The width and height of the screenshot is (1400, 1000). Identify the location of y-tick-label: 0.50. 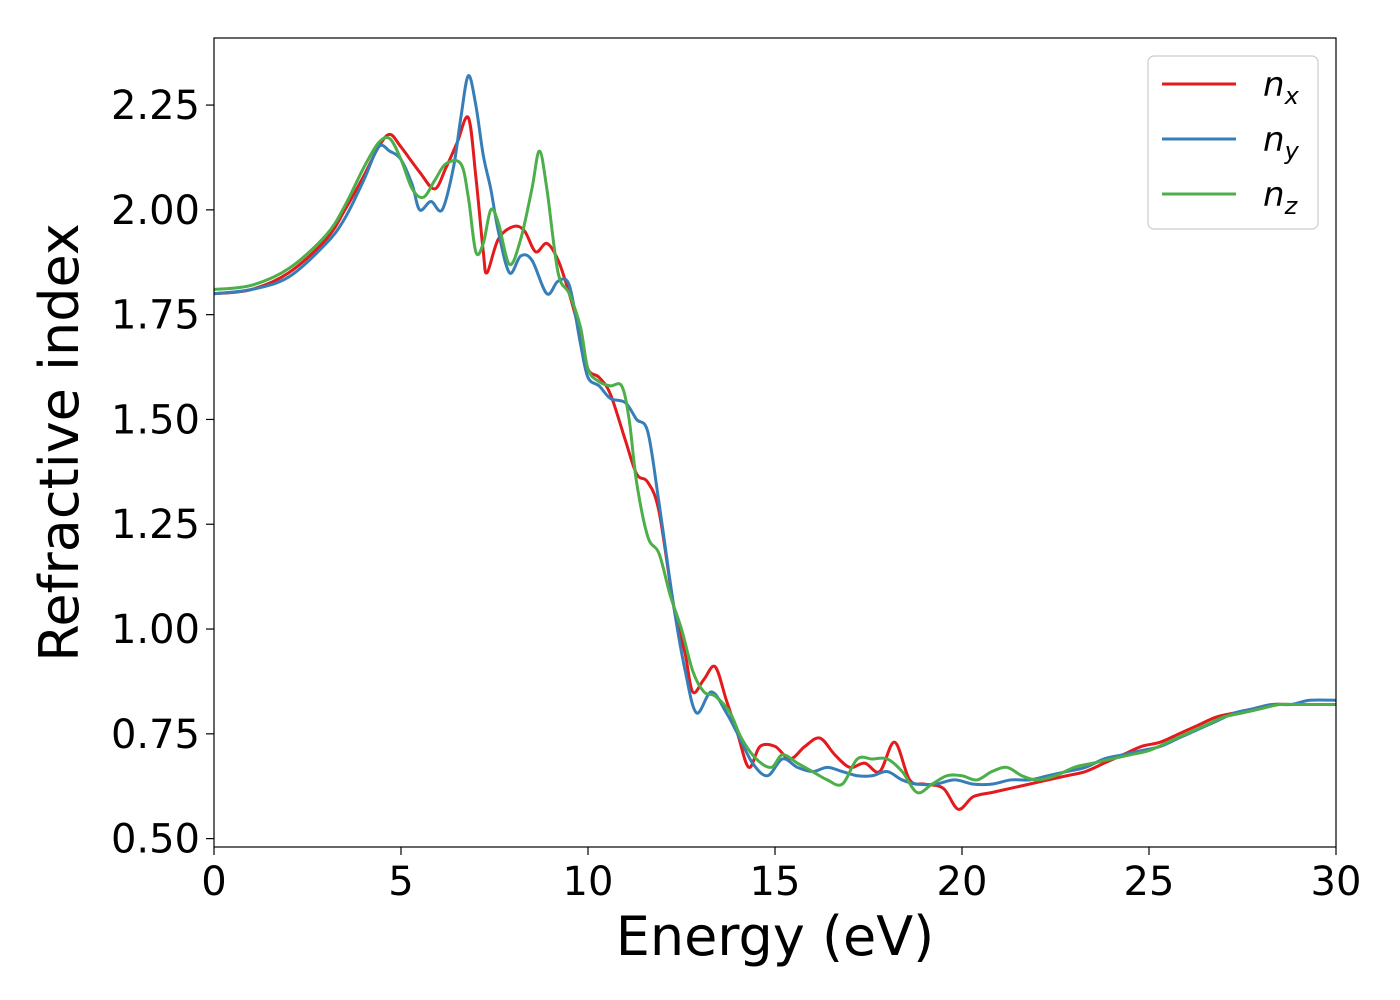
(155, 840).